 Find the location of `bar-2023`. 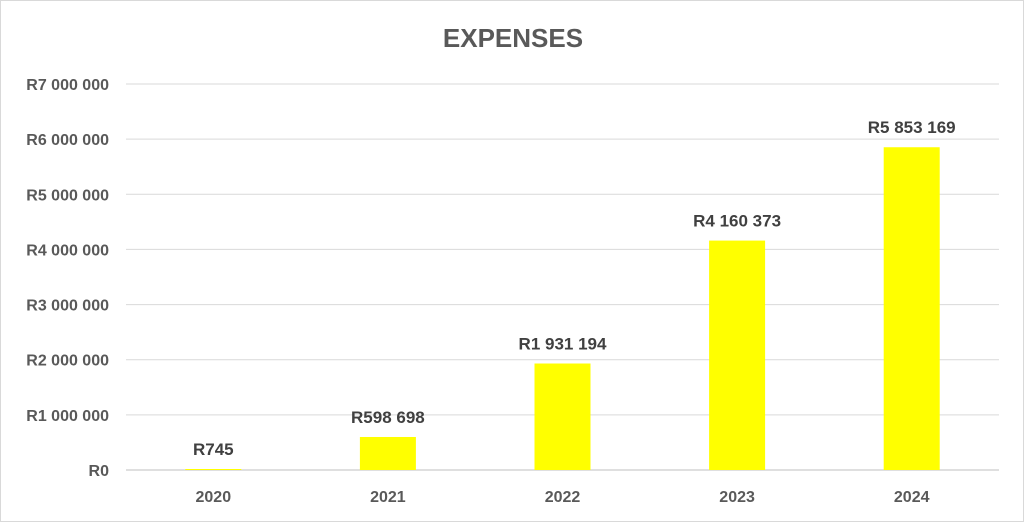

bar-2023 is located at coordinates (737, 355).